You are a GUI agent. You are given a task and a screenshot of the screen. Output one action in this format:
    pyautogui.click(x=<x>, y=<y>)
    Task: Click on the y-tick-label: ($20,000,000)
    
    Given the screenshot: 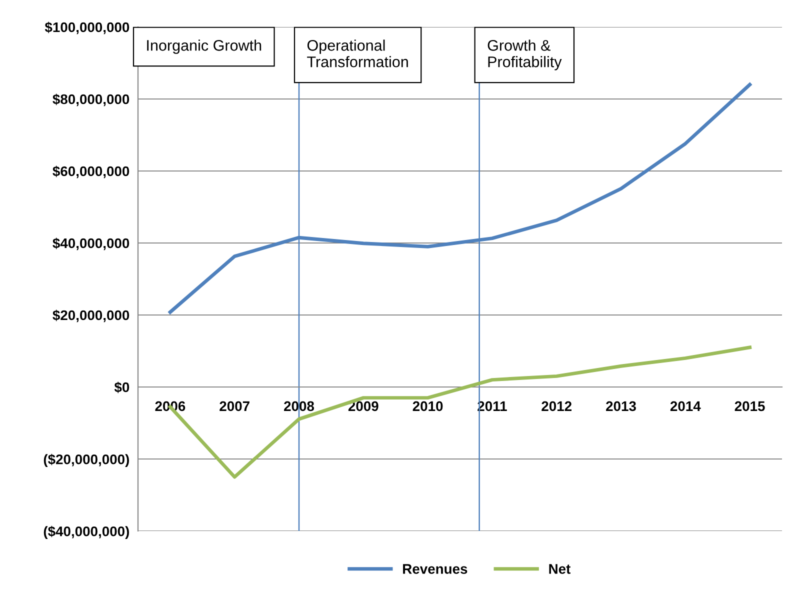 What is the action you would take?
    pyautogui.click(x=86, y=461)
    